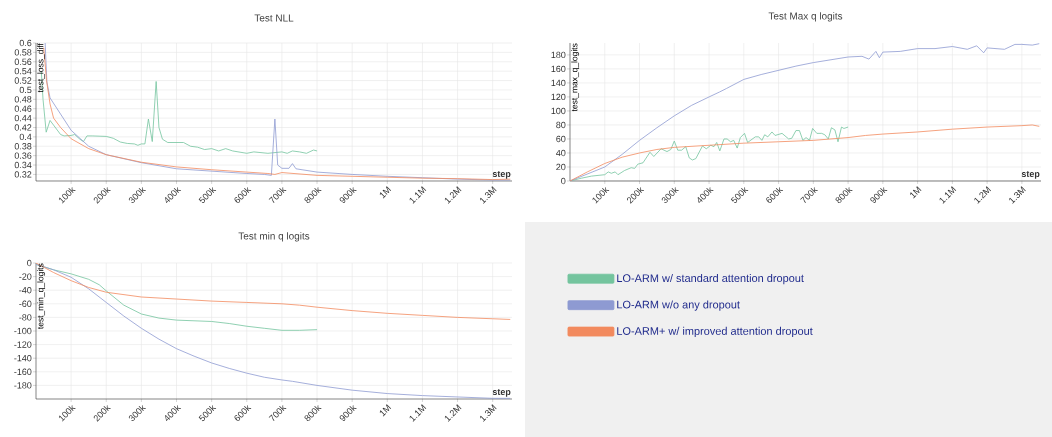 Image resolution: width=1052 pixels, height=437 pixels. What do you see at coordinates (23, 331) in the screenshot?
I see `y-tick-label: -100` at bounding box center [23, 331].